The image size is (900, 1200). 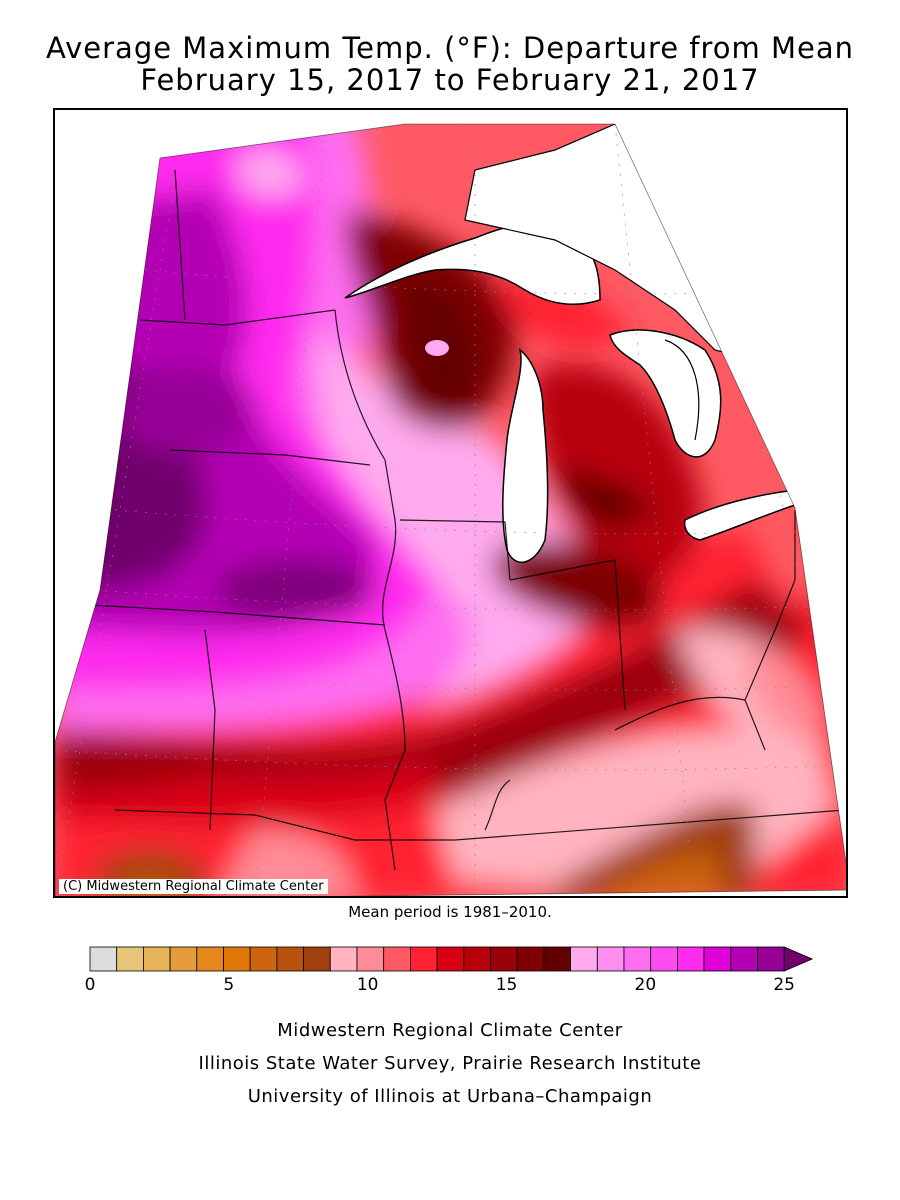 I want to click on lake-superior, so click(x=472, y=264).